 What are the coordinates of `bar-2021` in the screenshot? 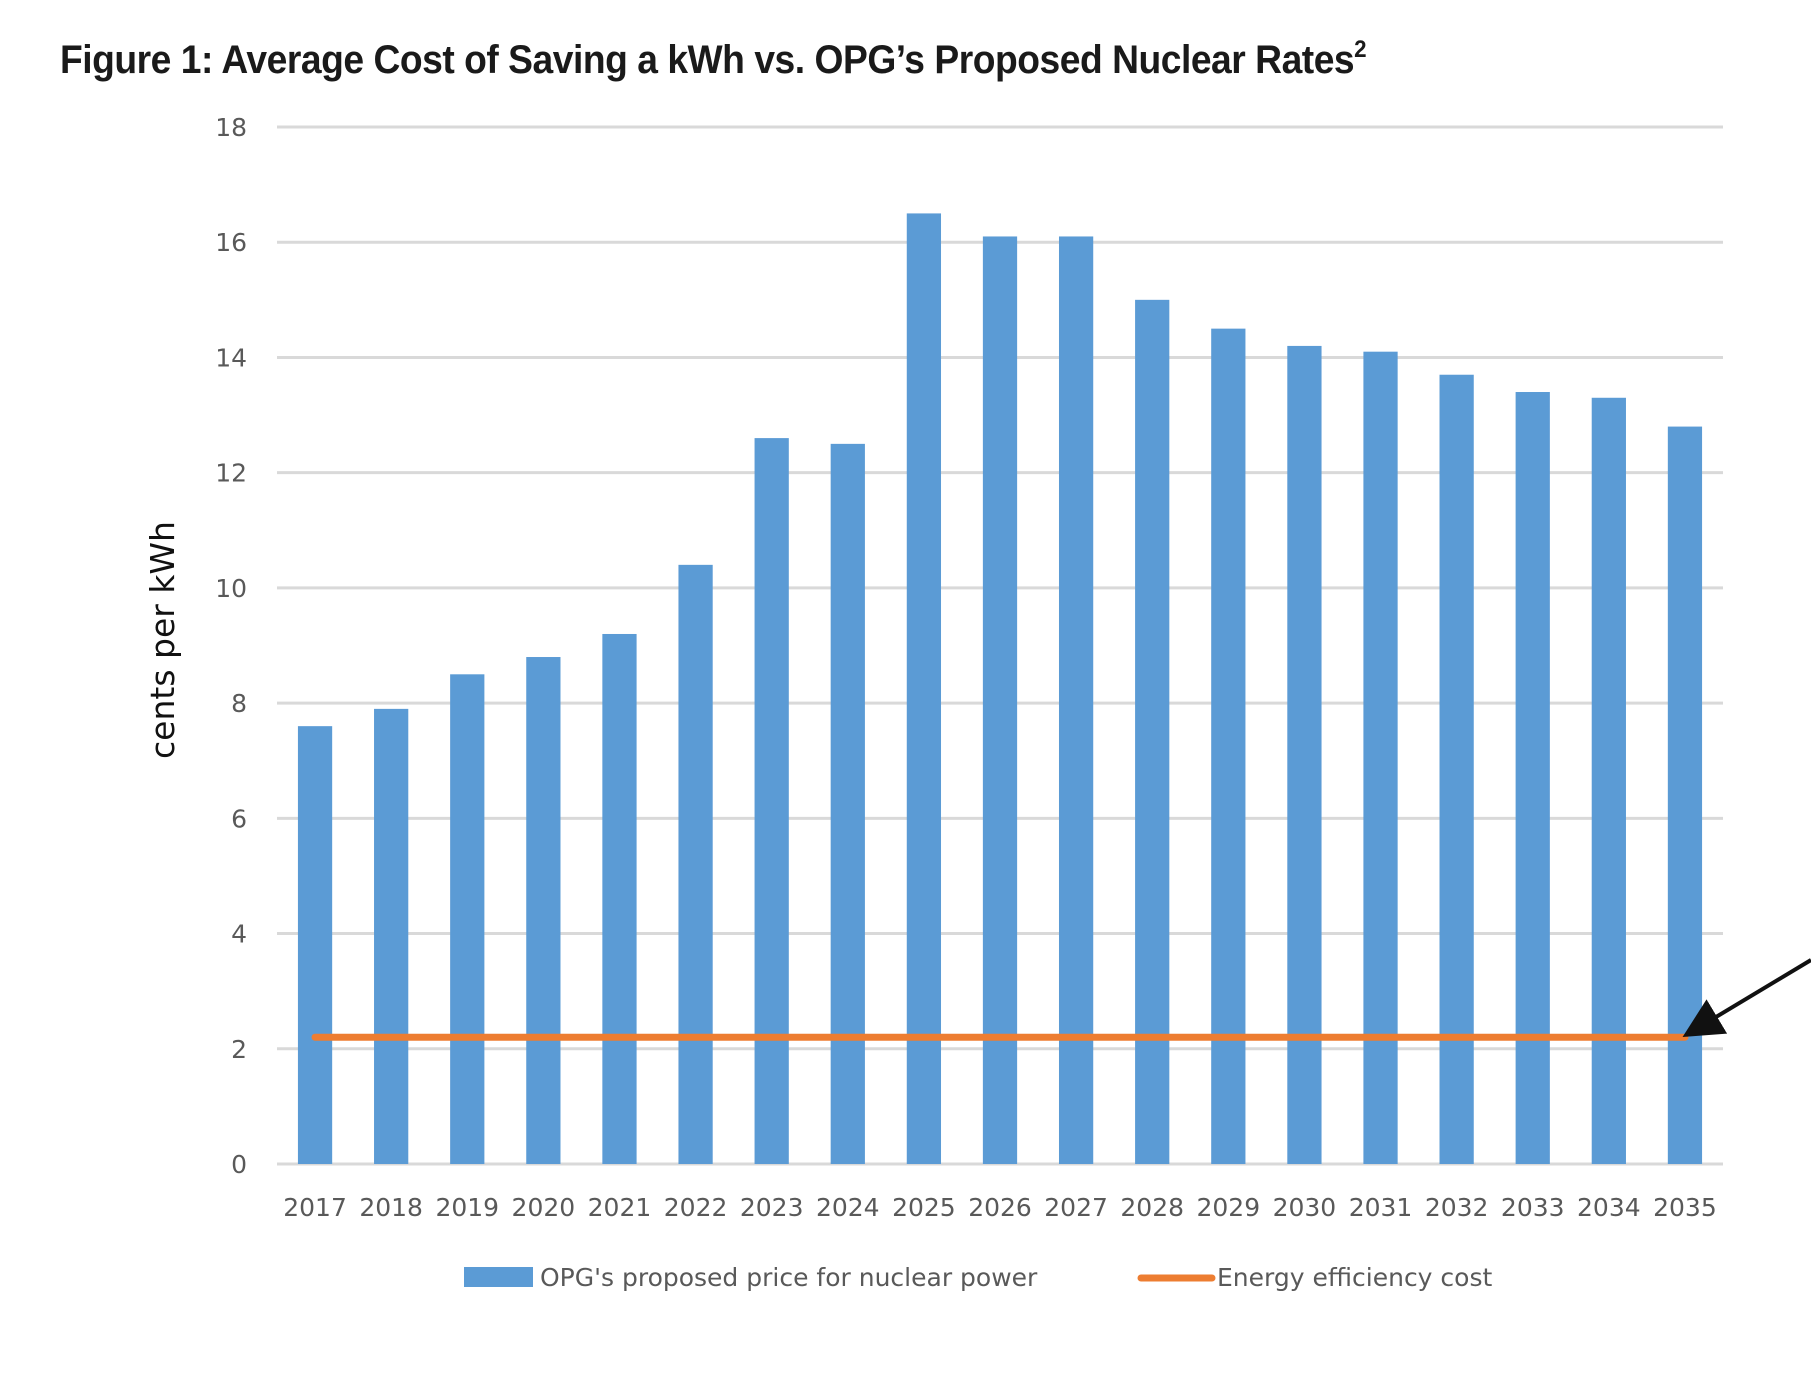 It's located at (619, 898).